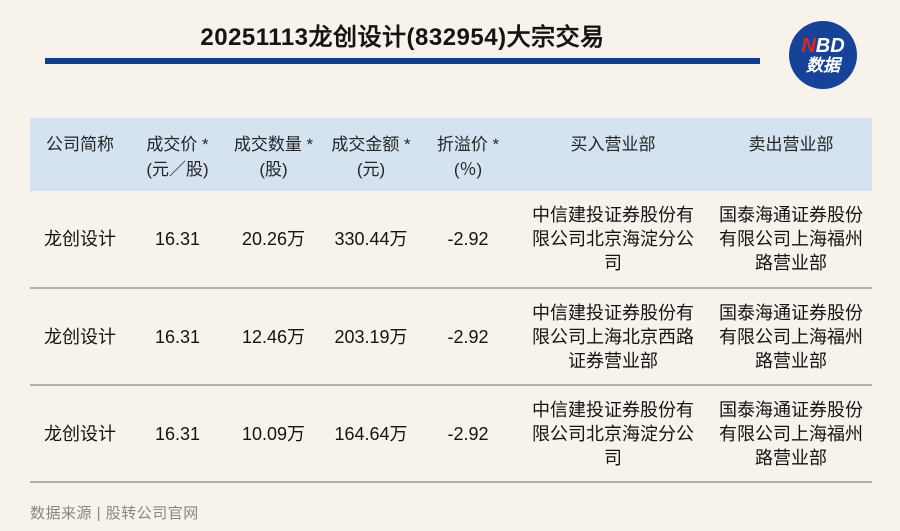 The width and height of the screenshot is (900, 531). I want to click on col-header-buyer: 买入营业部, so click(613, 154).